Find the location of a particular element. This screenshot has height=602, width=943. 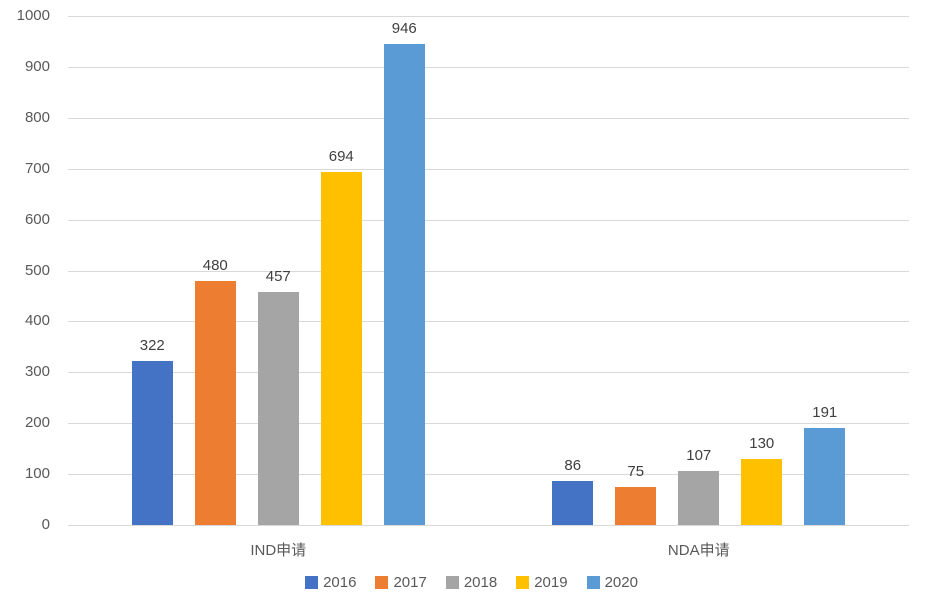

x-axis-line is located at coordinates (488, 525).